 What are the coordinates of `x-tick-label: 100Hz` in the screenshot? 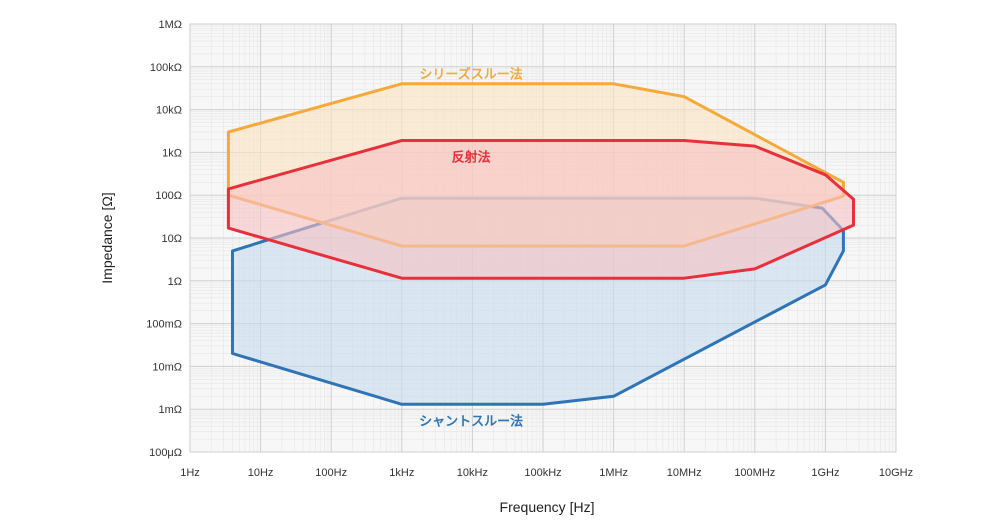 It's located at (331, 473).